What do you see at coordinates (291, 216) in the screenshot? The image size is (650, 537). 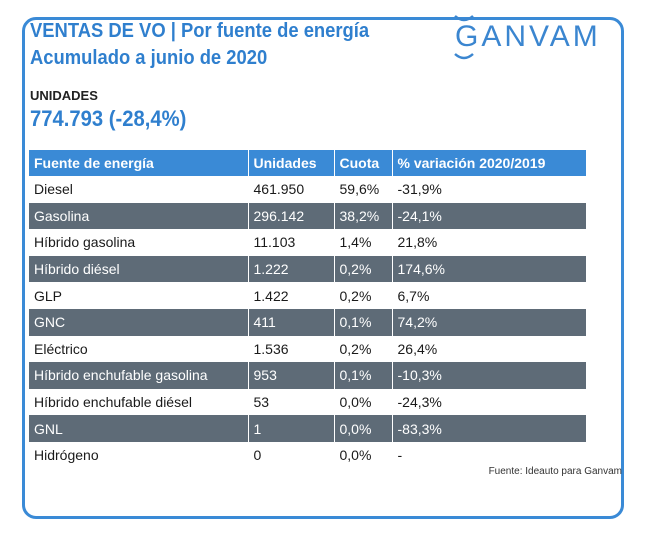 I see `cell-units: 296.142` at bounding box center [291, 216].